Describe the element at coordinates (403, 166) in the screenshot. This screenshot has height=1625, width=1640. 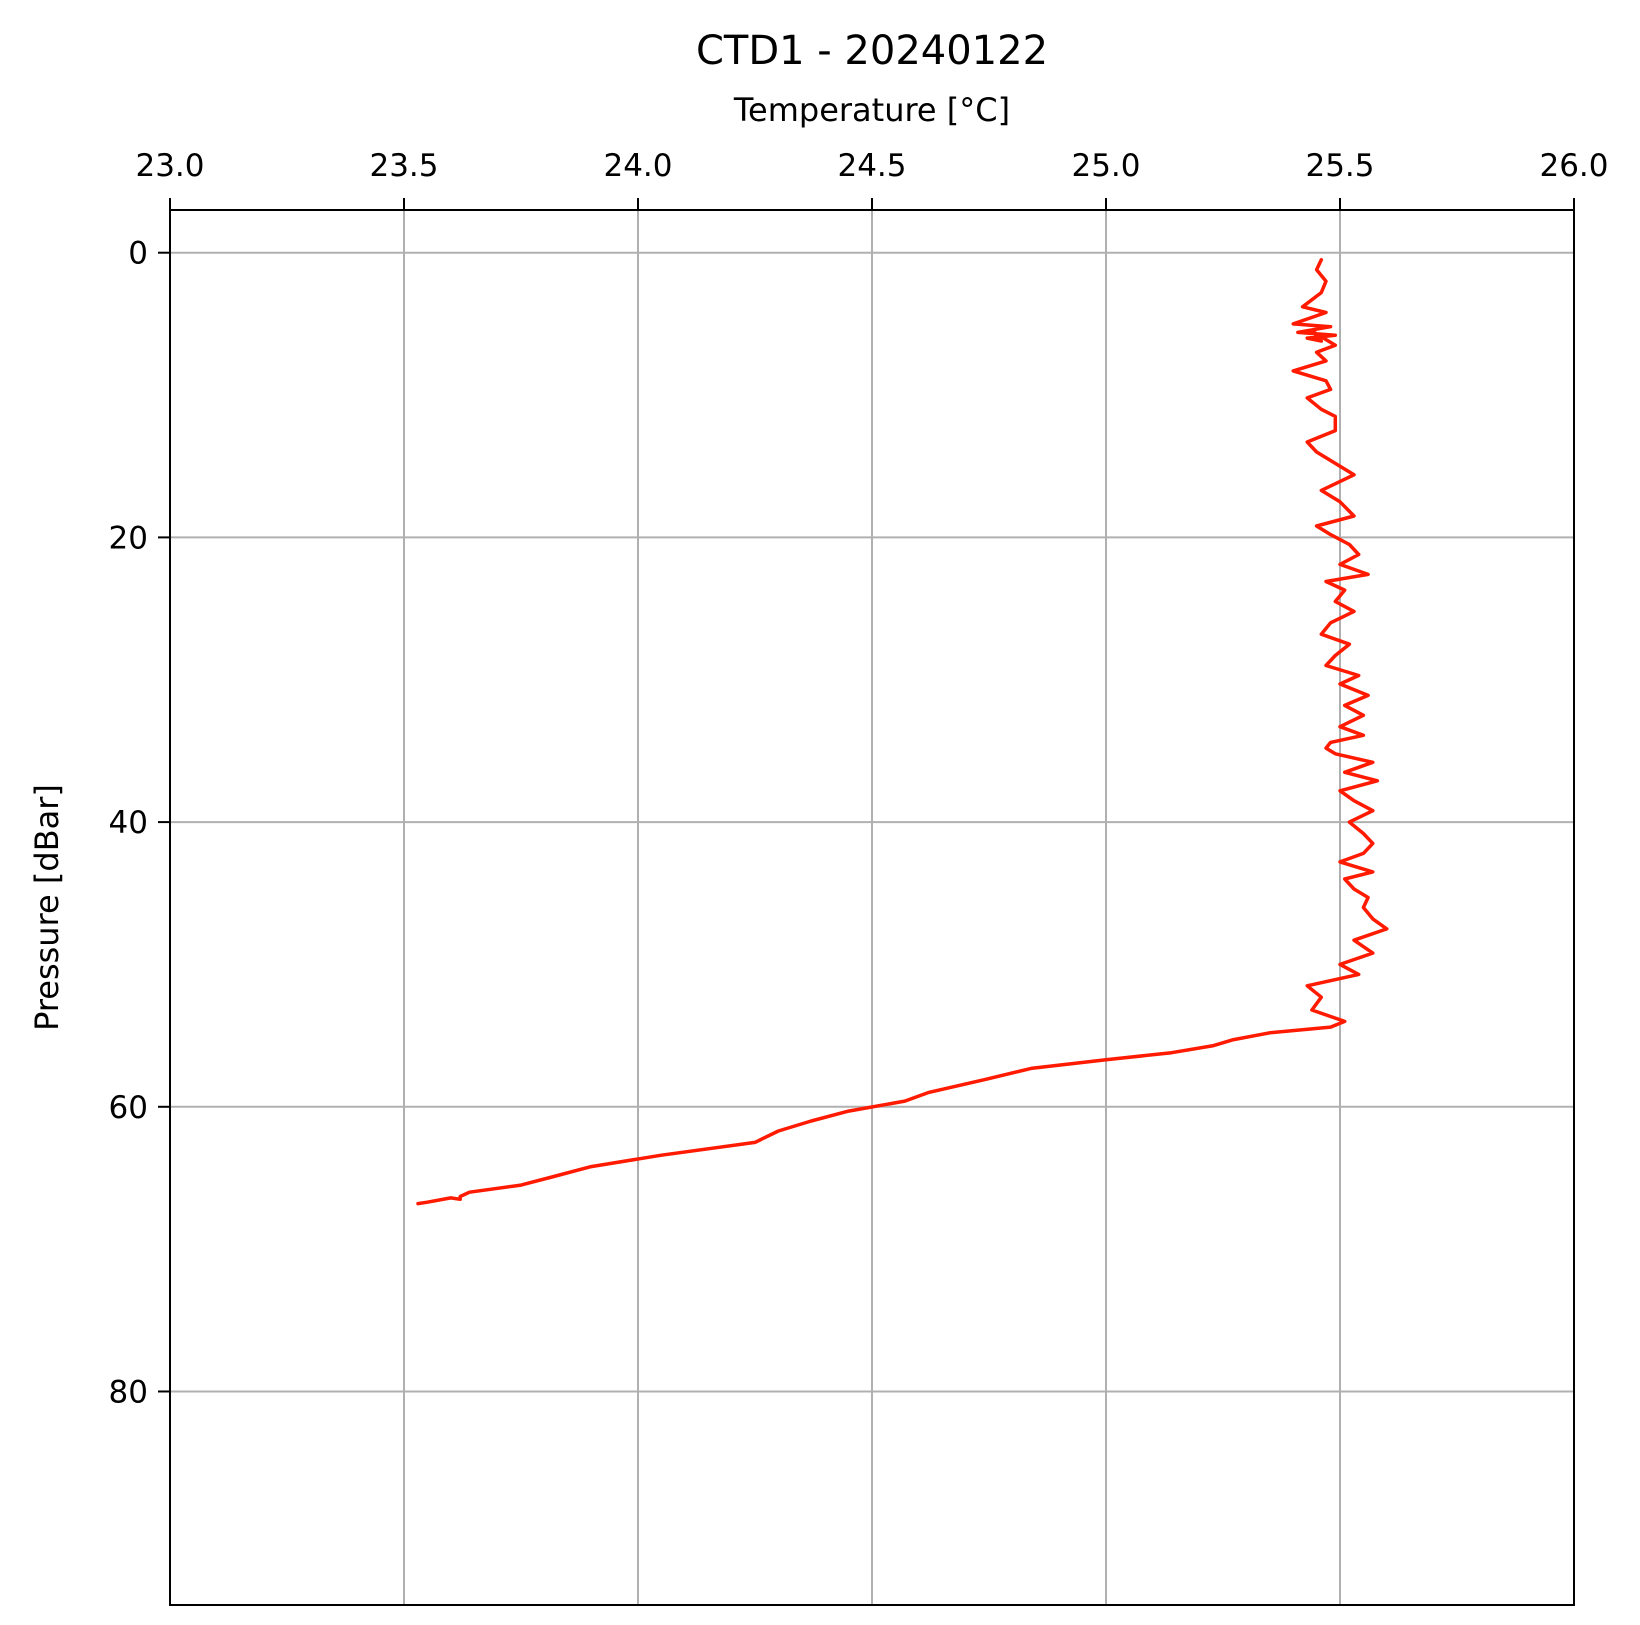
I see `x-tick-label-1: 23.5` at that location.